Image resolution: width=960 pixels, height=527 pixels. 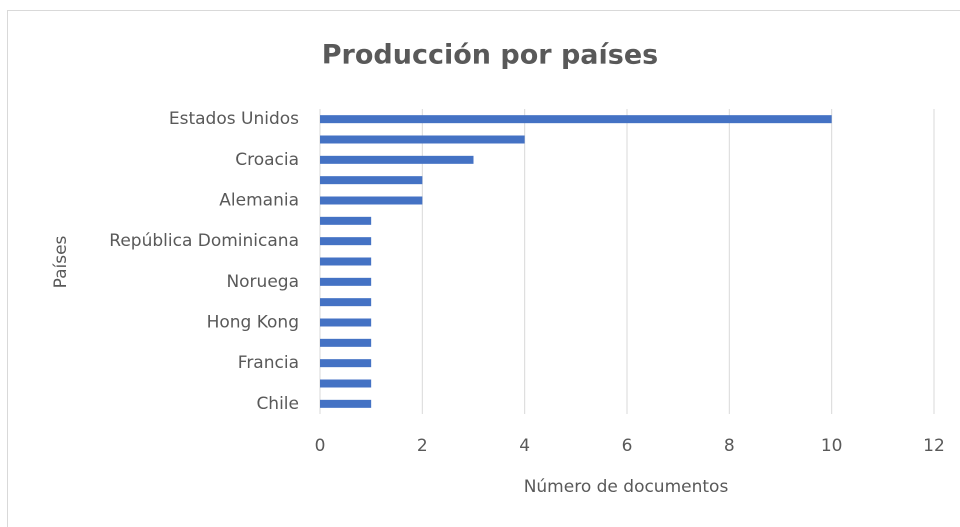 What do you see at coordinates (626, 487) in the screenshot?
I see `x-axis-title: Número de documentos` at bounding box center [626, 487].